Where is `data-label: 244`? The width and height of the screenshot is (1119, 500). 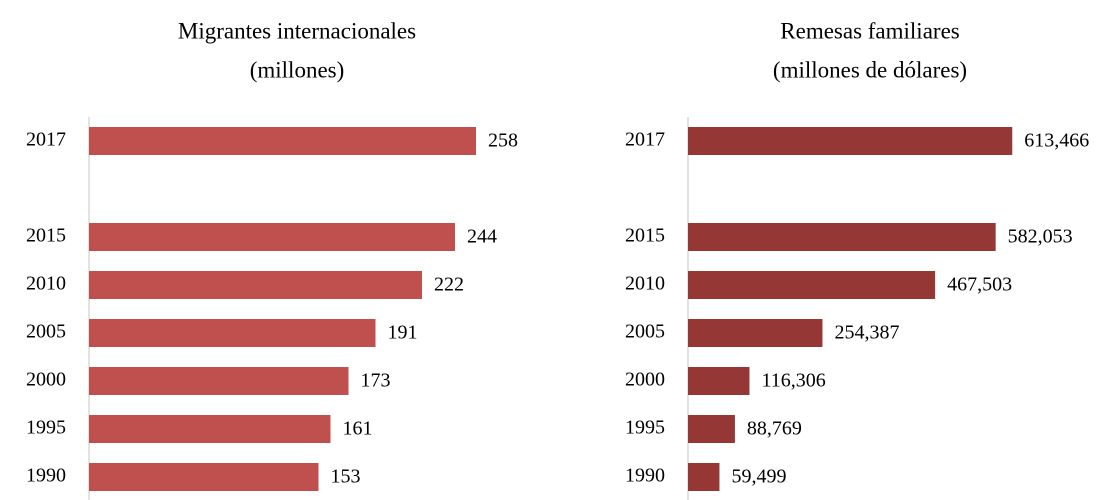 data-label: 244 is located at coordinates (482, 237).